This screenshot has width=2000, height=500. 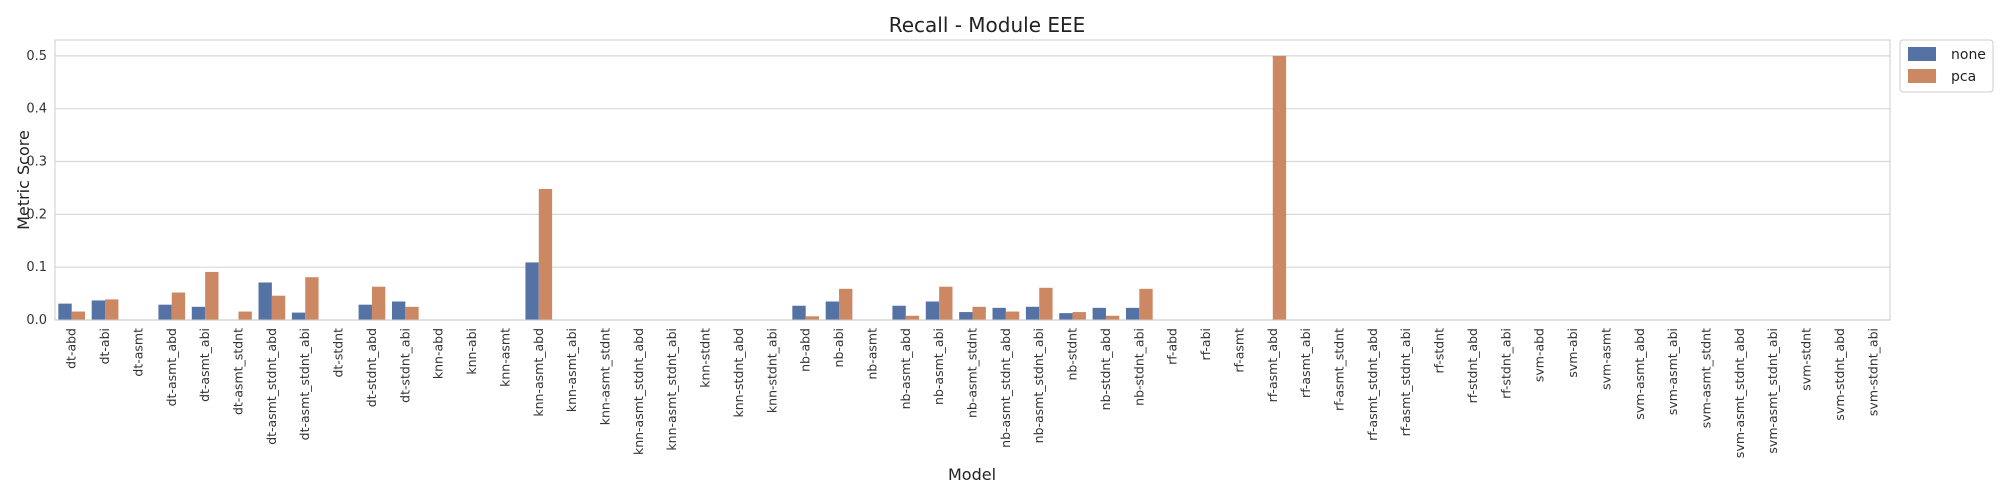 What do you see at coordinates (738, 373) in the screenshot?
I see `x-tick-label: knn-stdnt_abd` at bounding box center [738, 373].